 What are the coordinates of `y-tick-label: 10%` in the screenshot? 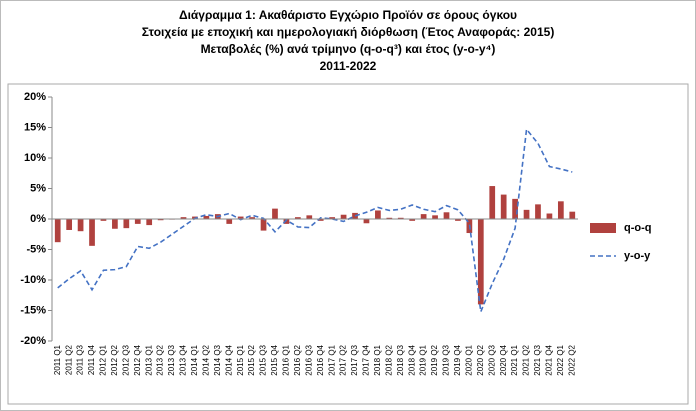 It's located at (35, 158).